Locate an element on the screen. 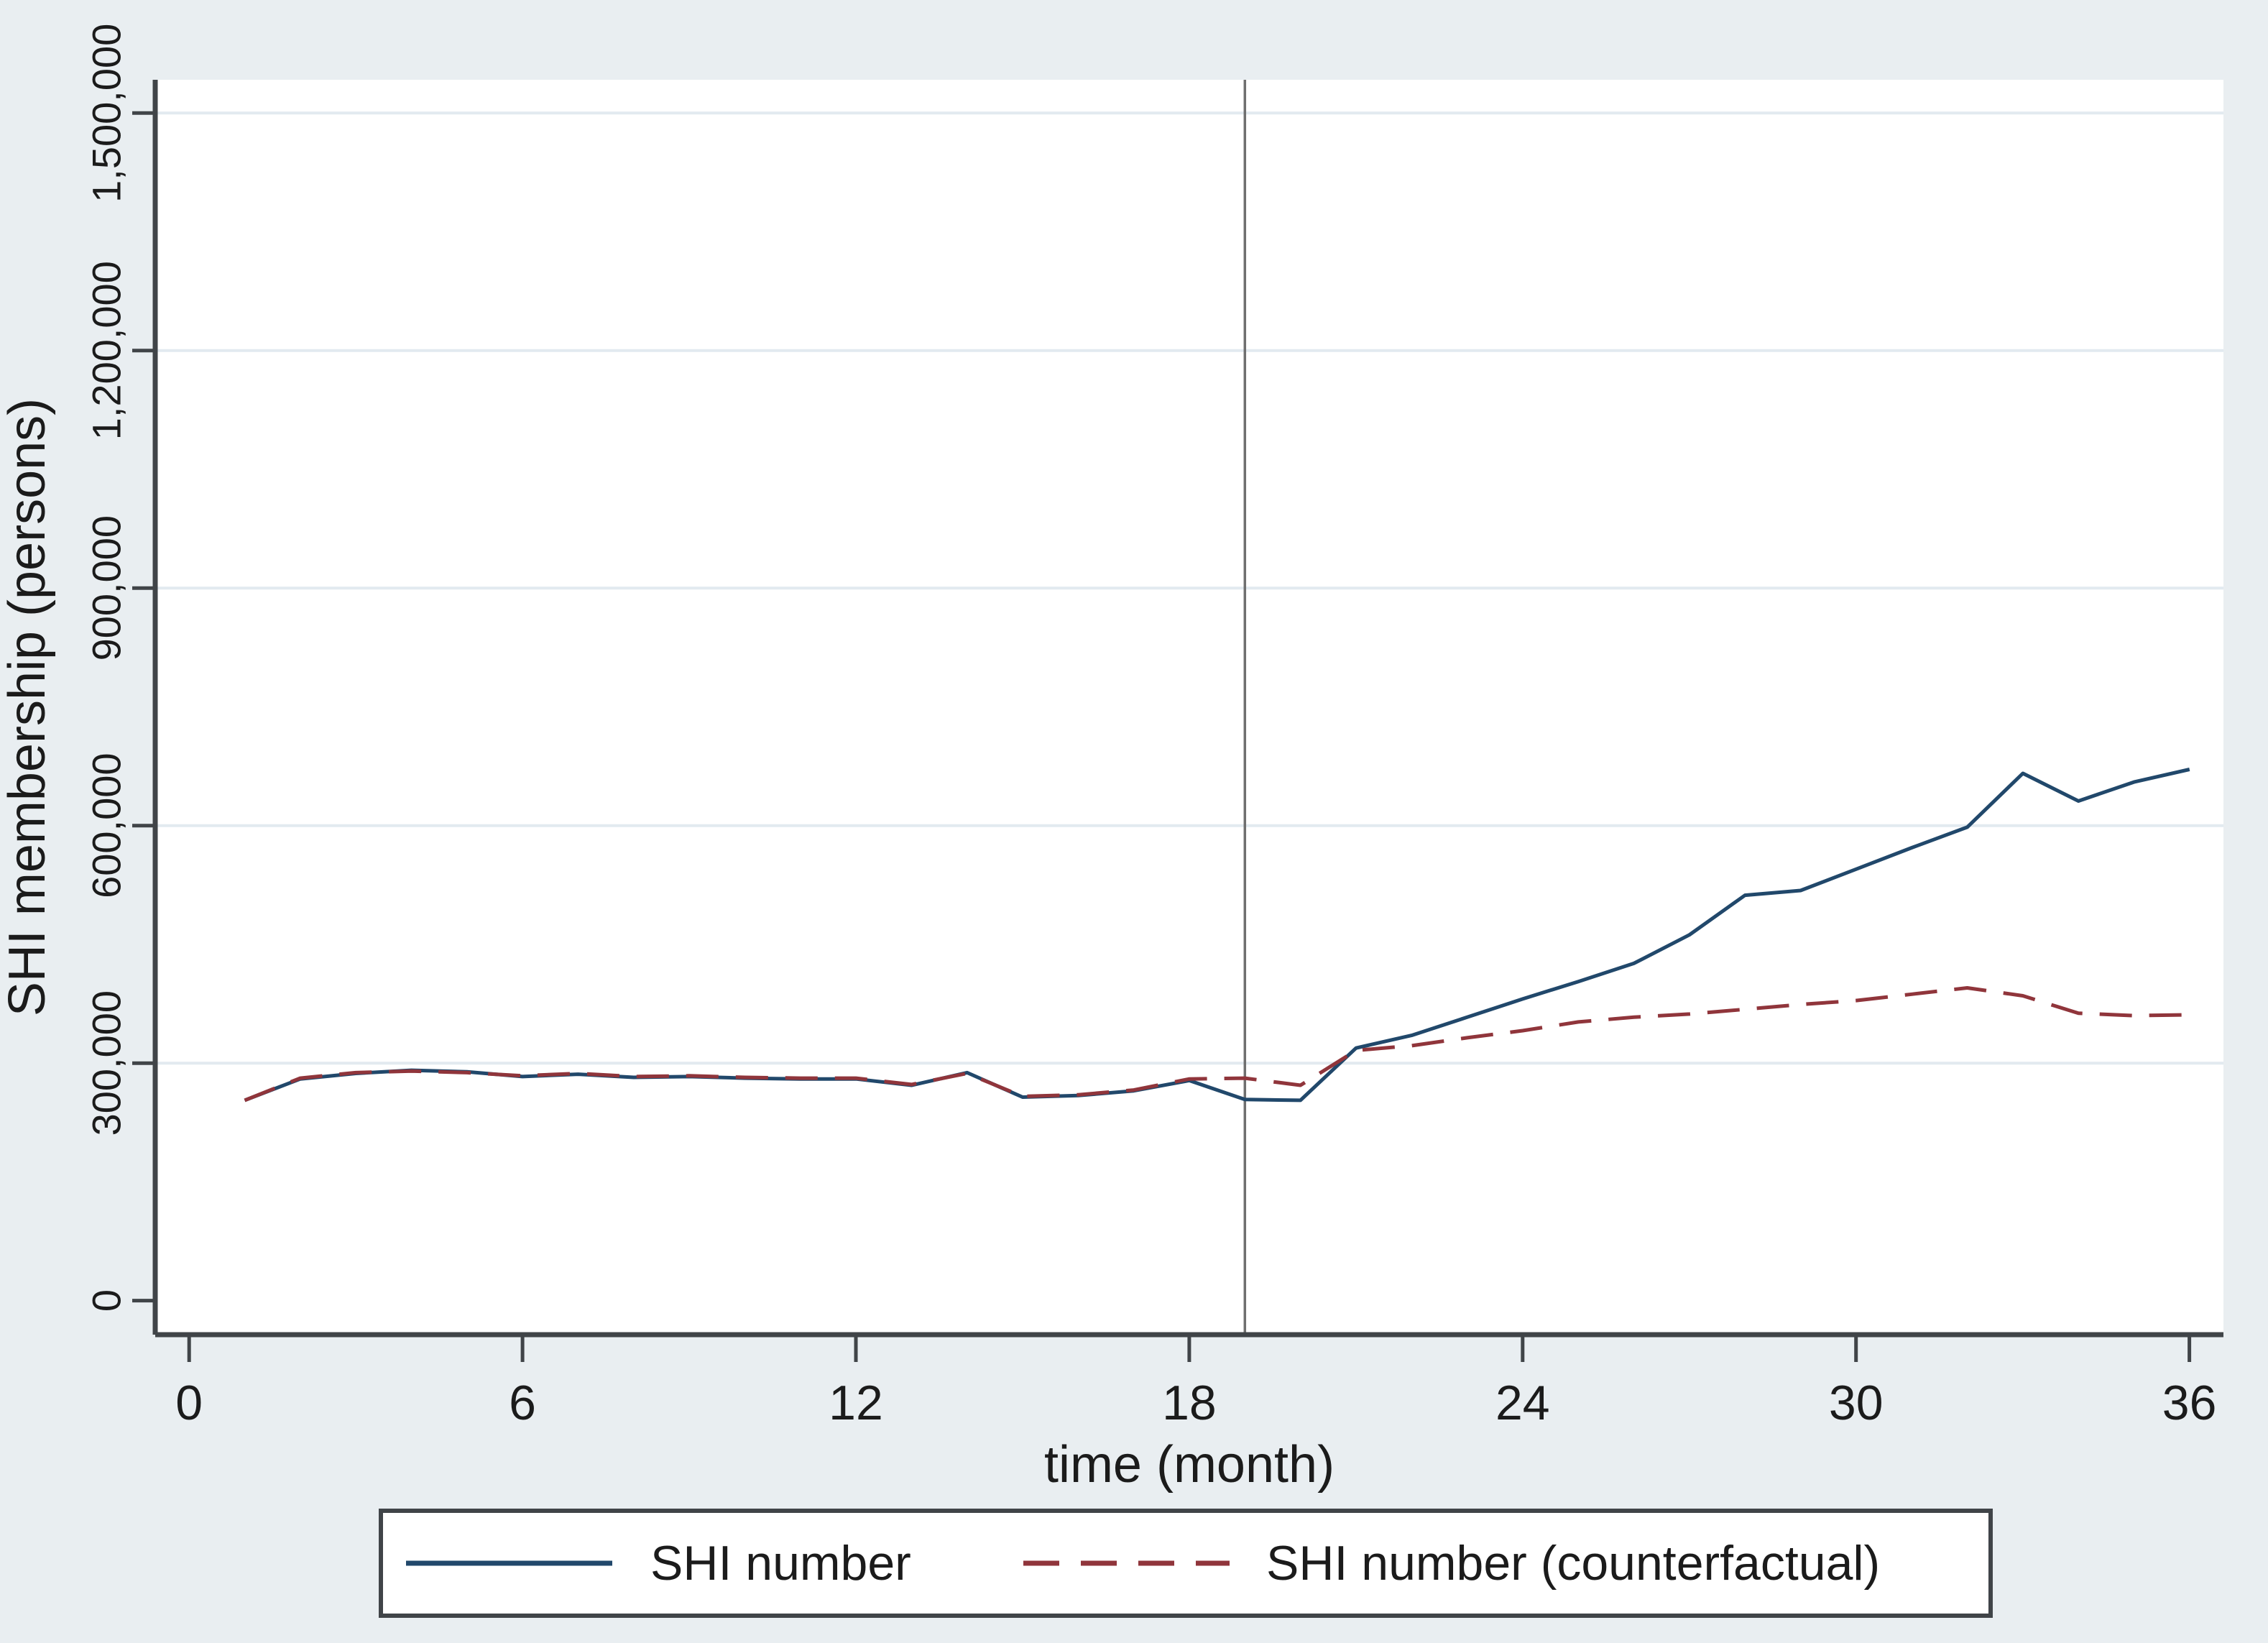 This screenshot has height=1643, width=2268. x-axis: 0 6 12 18 24 30 36 is located at coordinates (1189, 1381).